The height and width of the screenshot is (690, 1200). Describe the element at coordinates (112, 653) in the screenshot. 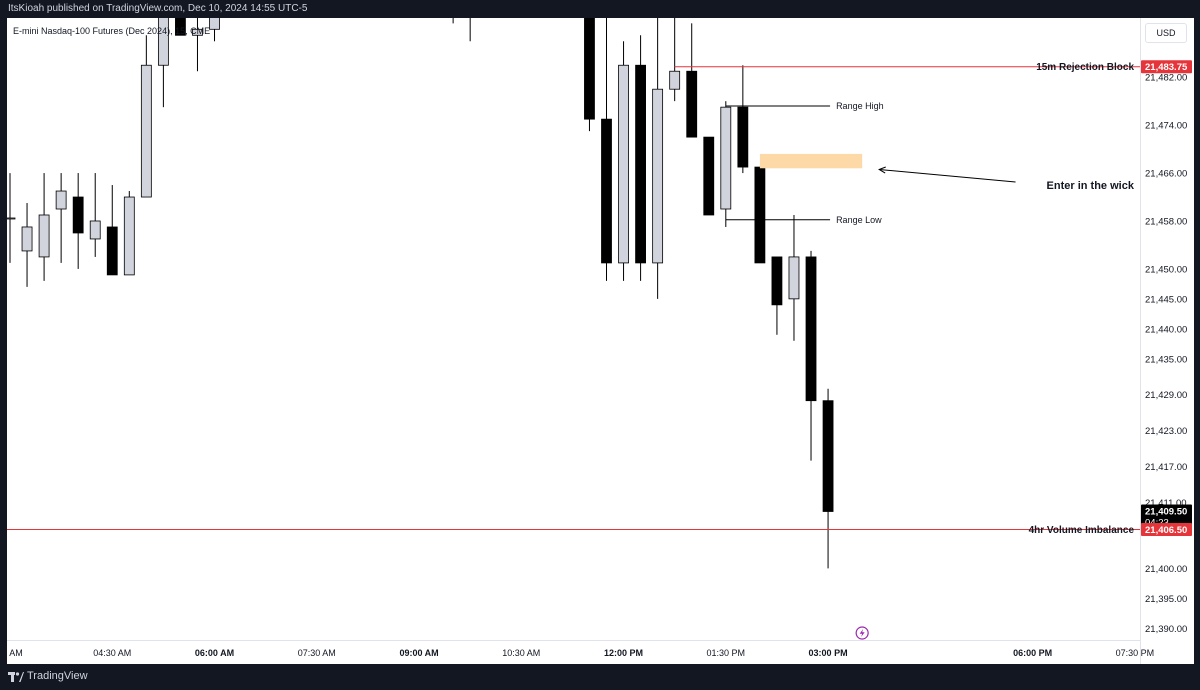

I see `time-tick-label: 04:30 AM` at that location.